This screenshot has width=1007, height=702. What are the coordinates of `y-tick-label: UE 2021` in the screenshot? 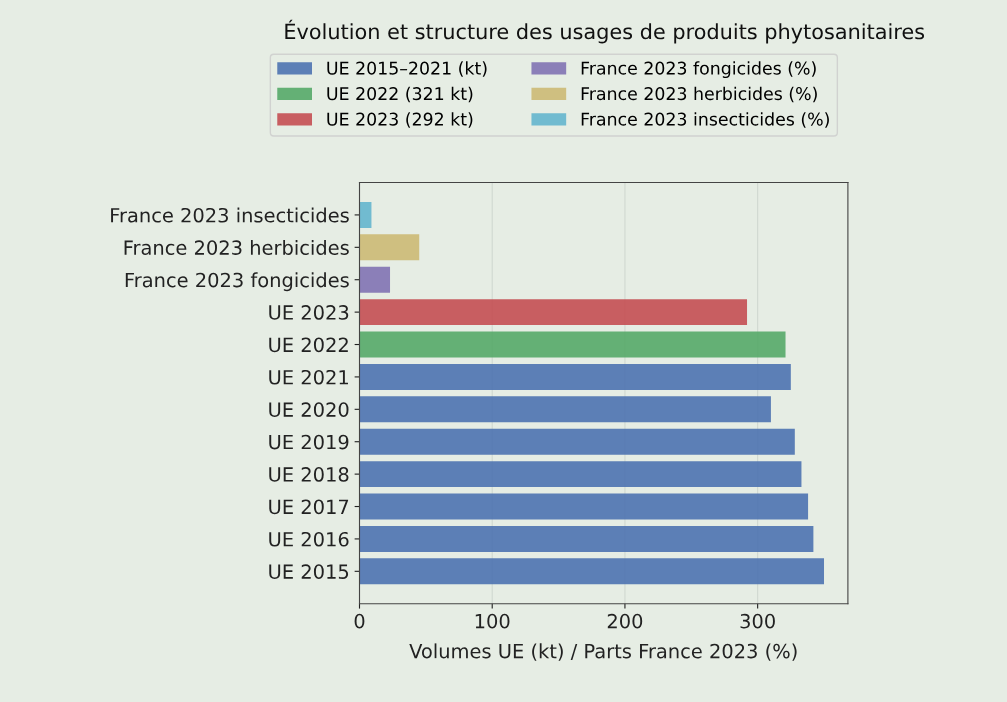 It's located at (308, 377).